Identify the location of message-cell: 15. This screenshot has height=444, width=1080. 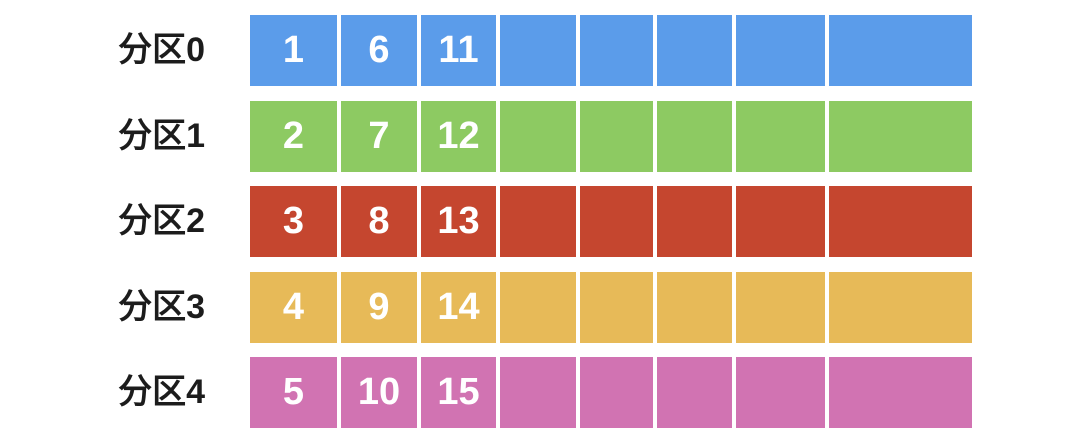
(458, 392).